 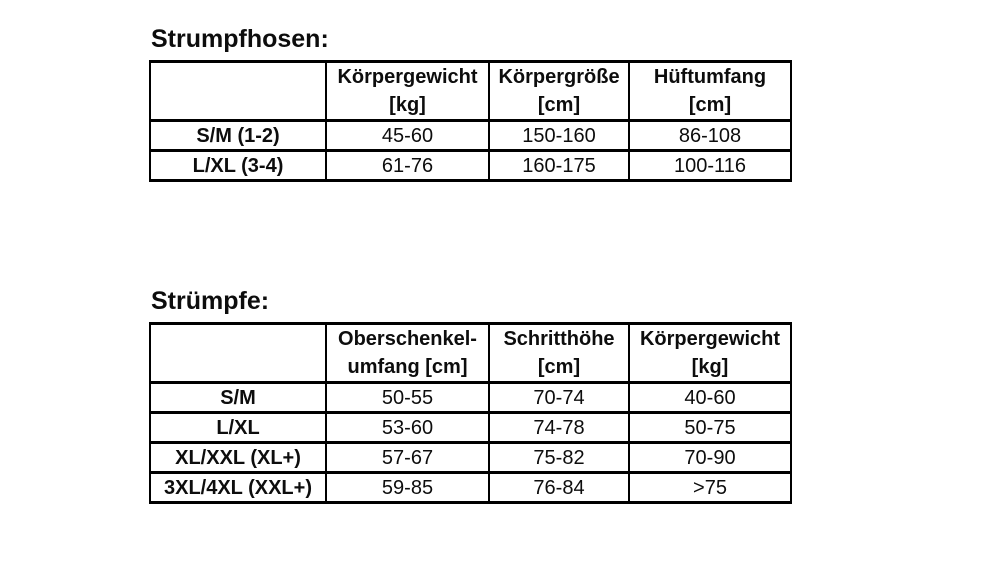 I want to click on table-row: 3XL/4XL (XXL+) 59-85 76-84 >75, so click(x=470, y=487).